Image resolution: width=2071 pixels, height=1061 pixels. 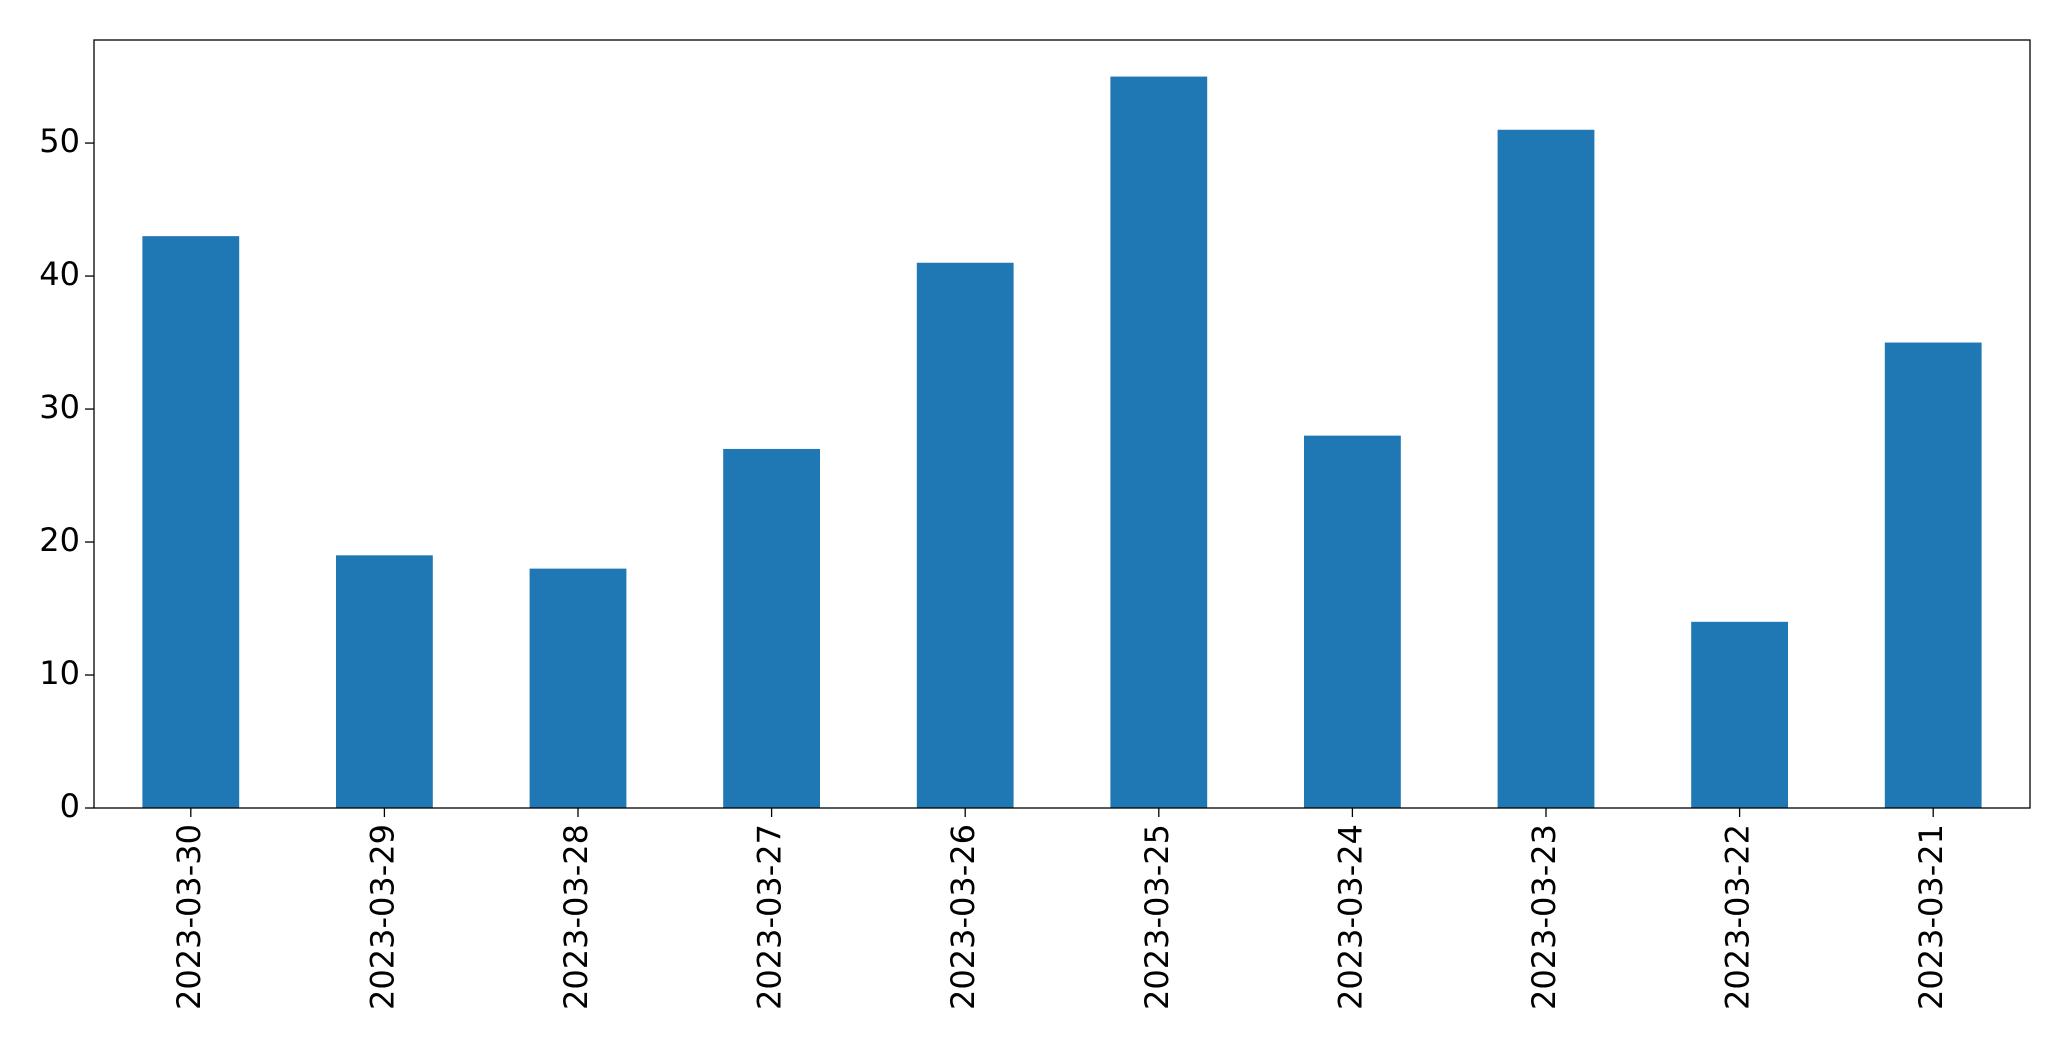 What do you see at coordinates (1544, 917) in the screenshot?
I see `x-tick-label: 2023-03-23` at bounding box center [1544, 917].